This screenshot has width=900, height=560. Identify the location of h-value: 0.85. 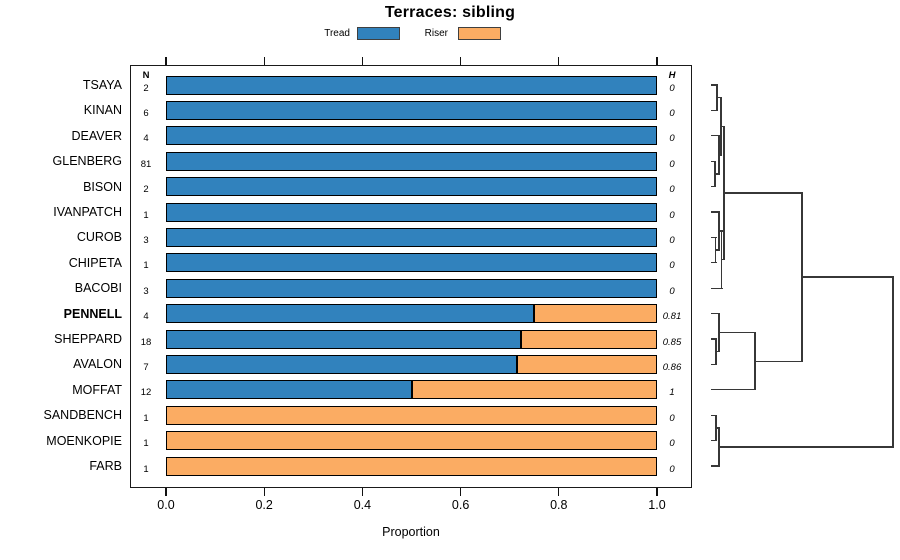
(672, 342).